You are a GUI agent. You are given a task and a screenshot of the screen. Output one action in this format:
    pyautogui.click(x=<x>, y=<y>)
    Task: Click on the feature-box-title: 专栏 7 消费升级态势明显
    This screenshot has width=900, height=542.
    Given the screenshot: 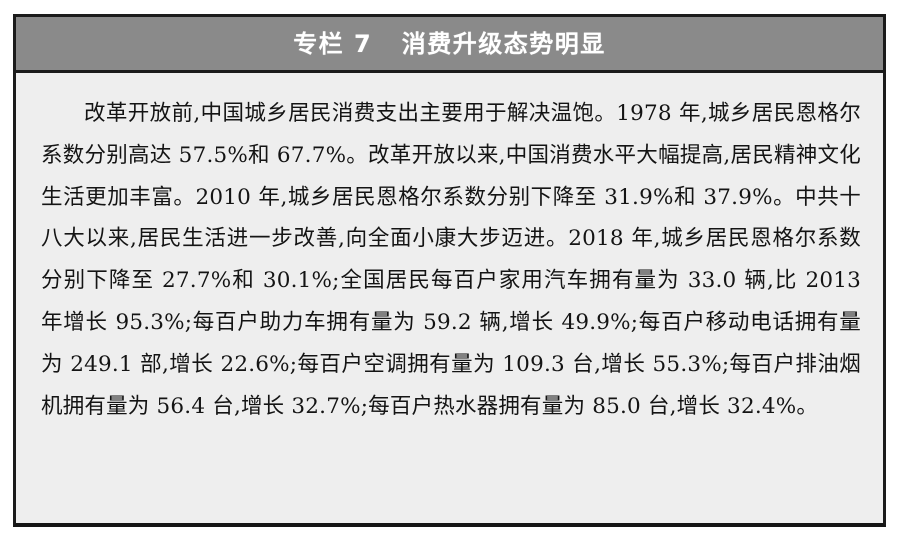 What is the action you would take?
    pyautogui.click(x=449, y=43)
    